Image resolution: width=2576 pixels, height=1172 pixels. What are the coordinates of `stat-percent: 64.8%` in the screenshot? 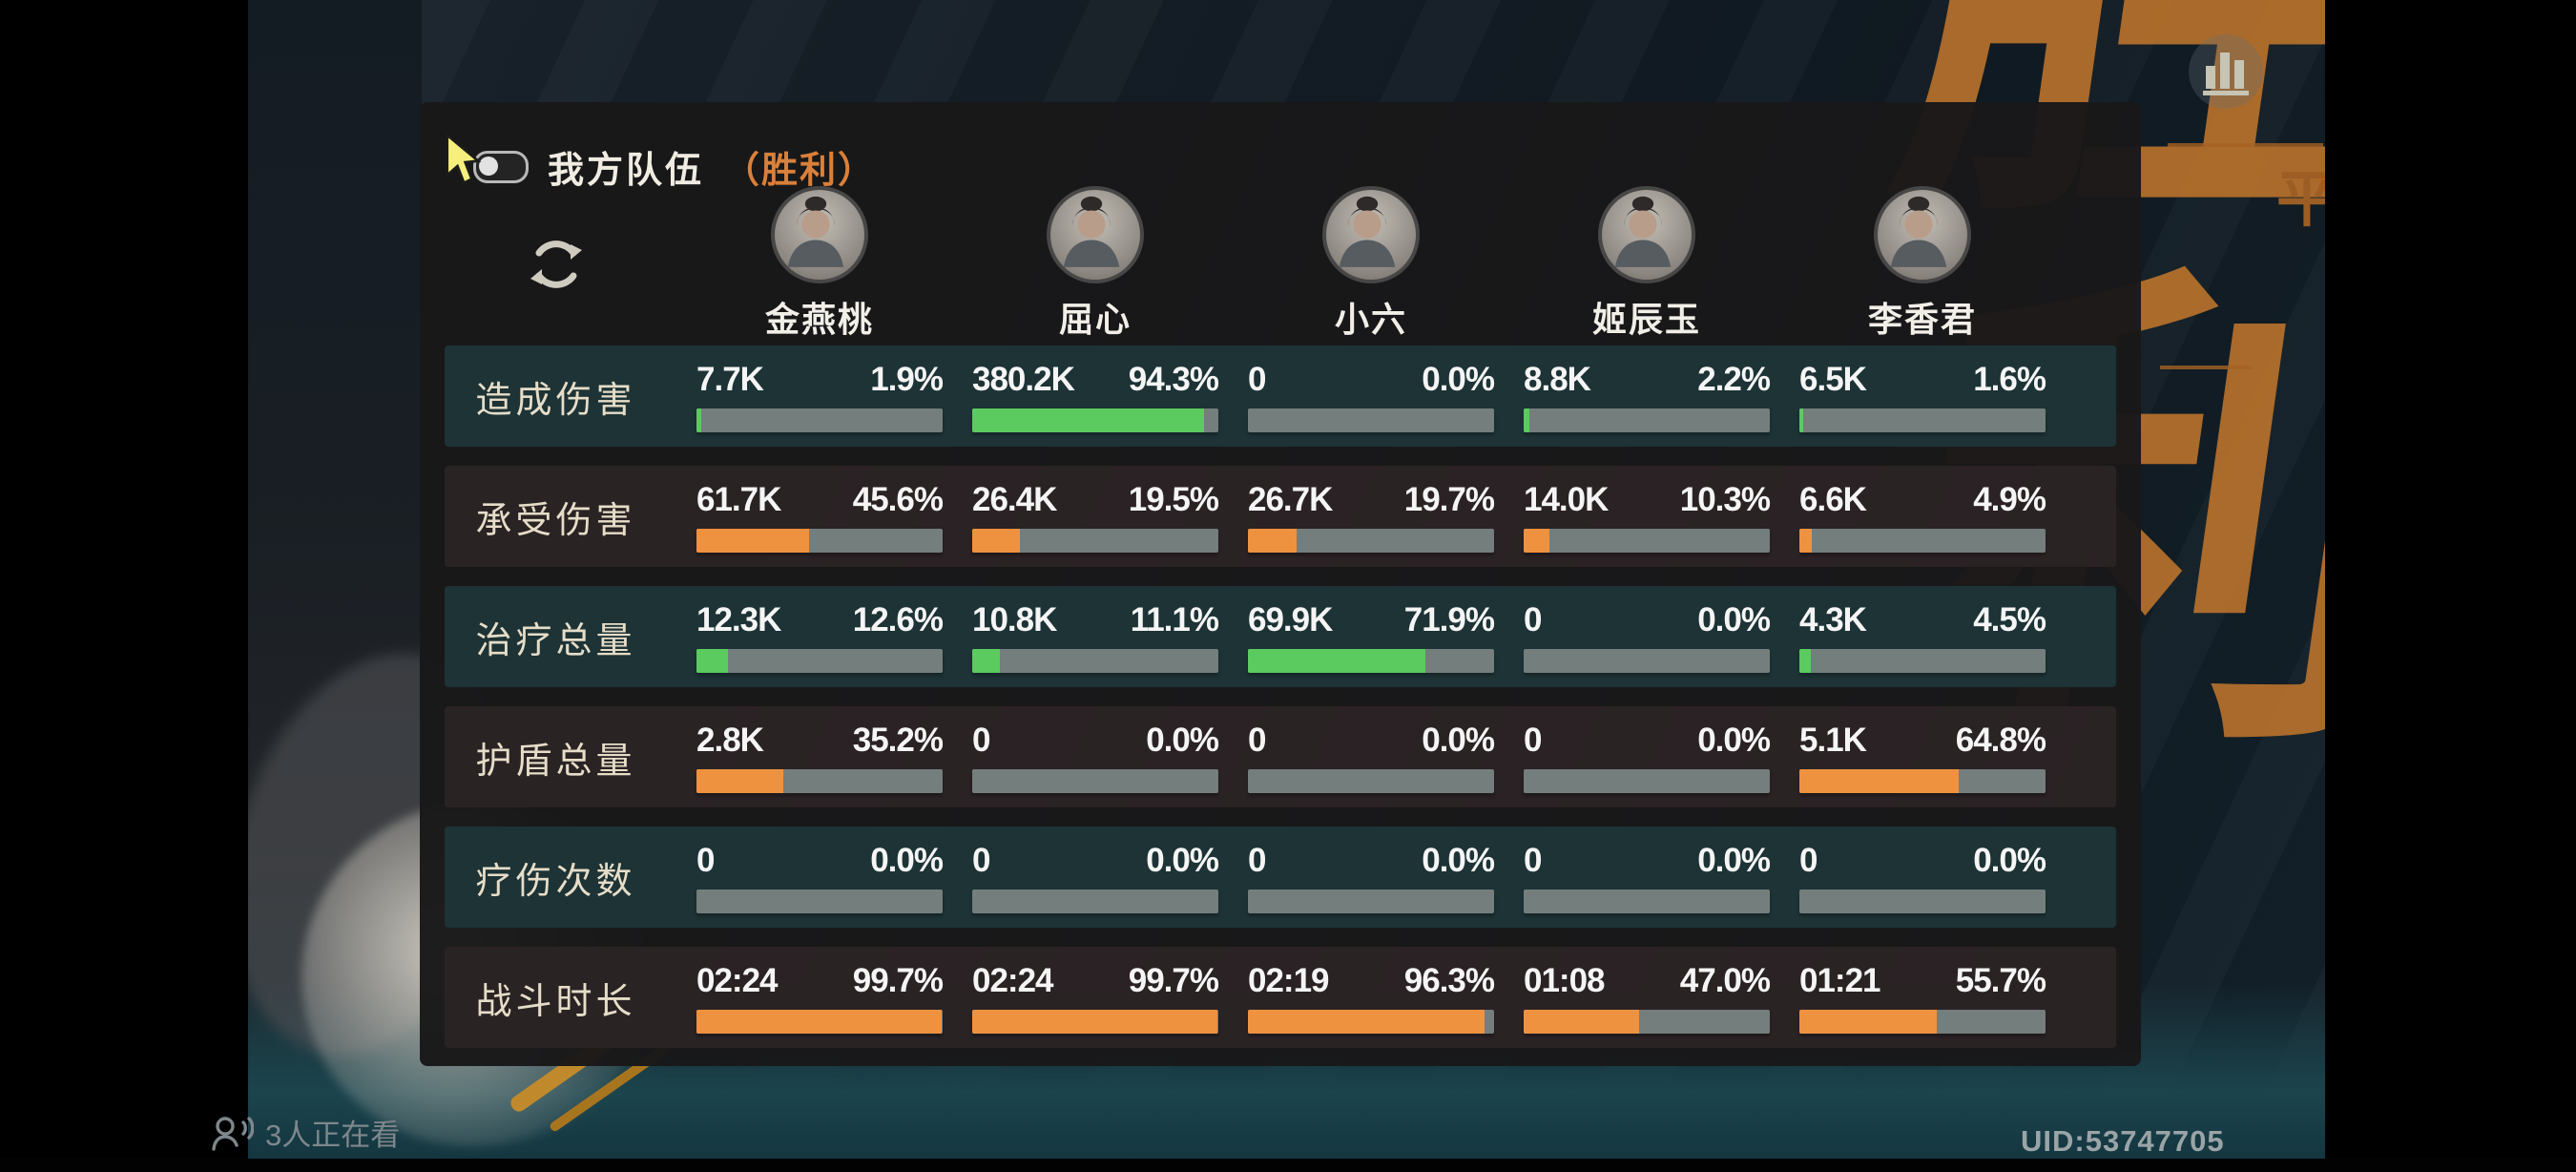 It's located at (2000, 740).